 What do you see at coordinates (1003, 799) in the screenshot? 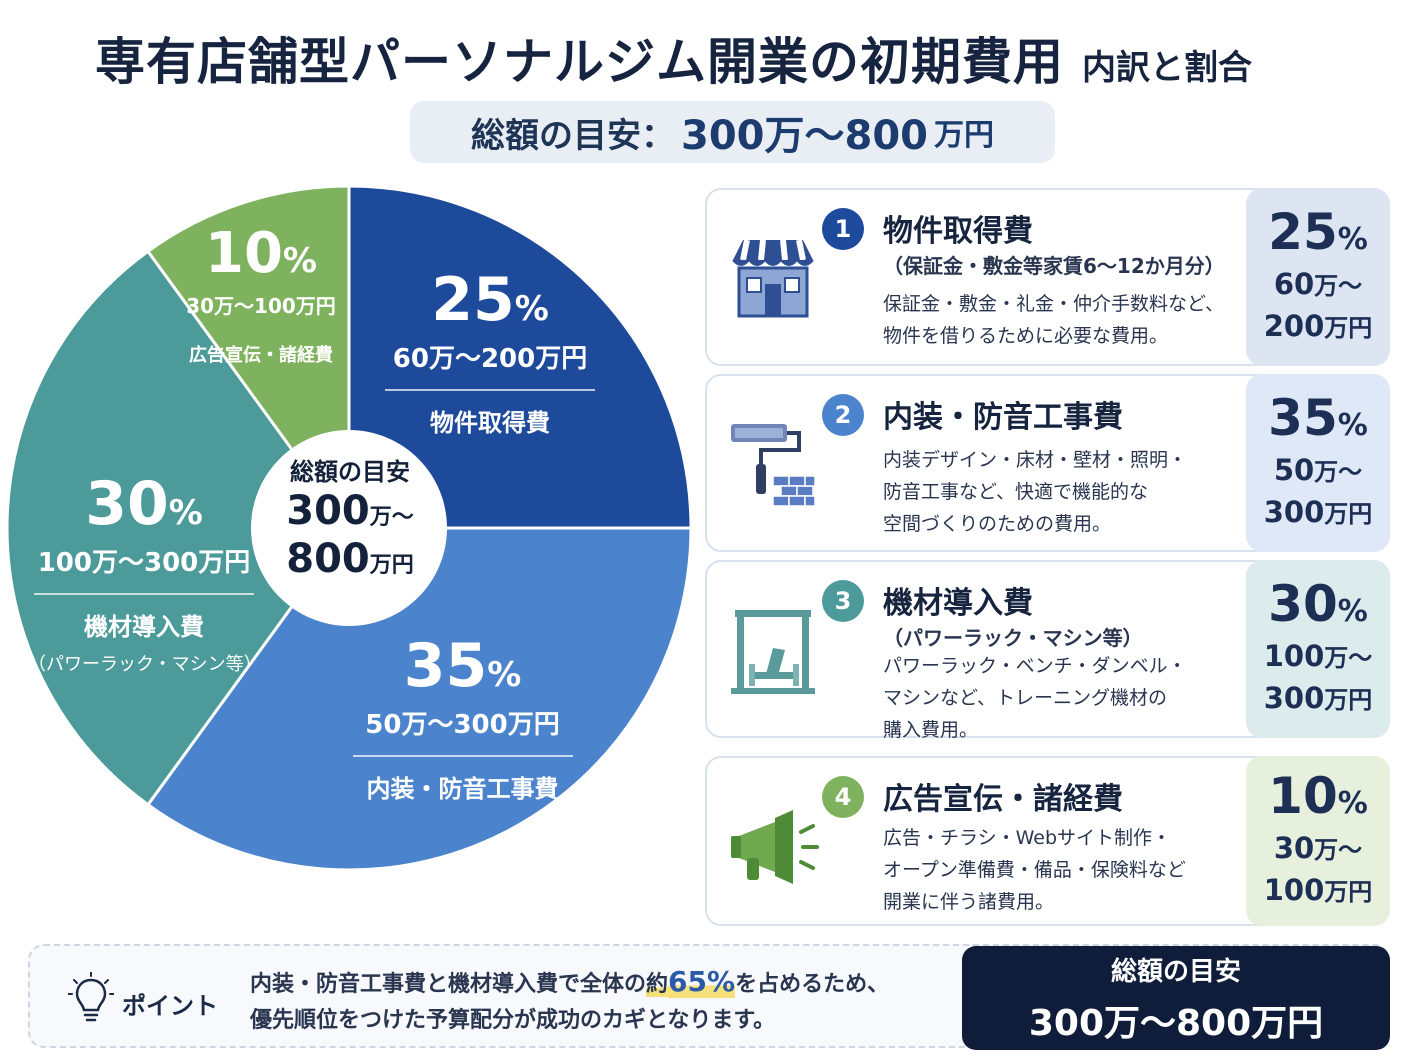
I see `card-title: 広告宣伝・諸経費` at bounding box center [1003, 799].